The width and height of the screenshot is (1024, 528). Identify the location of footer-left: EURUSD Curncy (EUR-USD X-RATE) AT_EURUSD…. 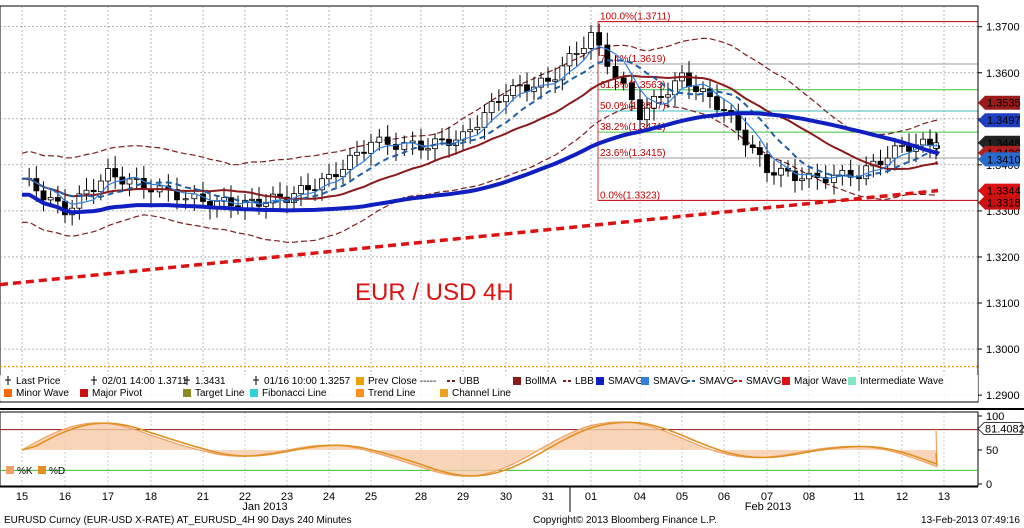
(178, 520).